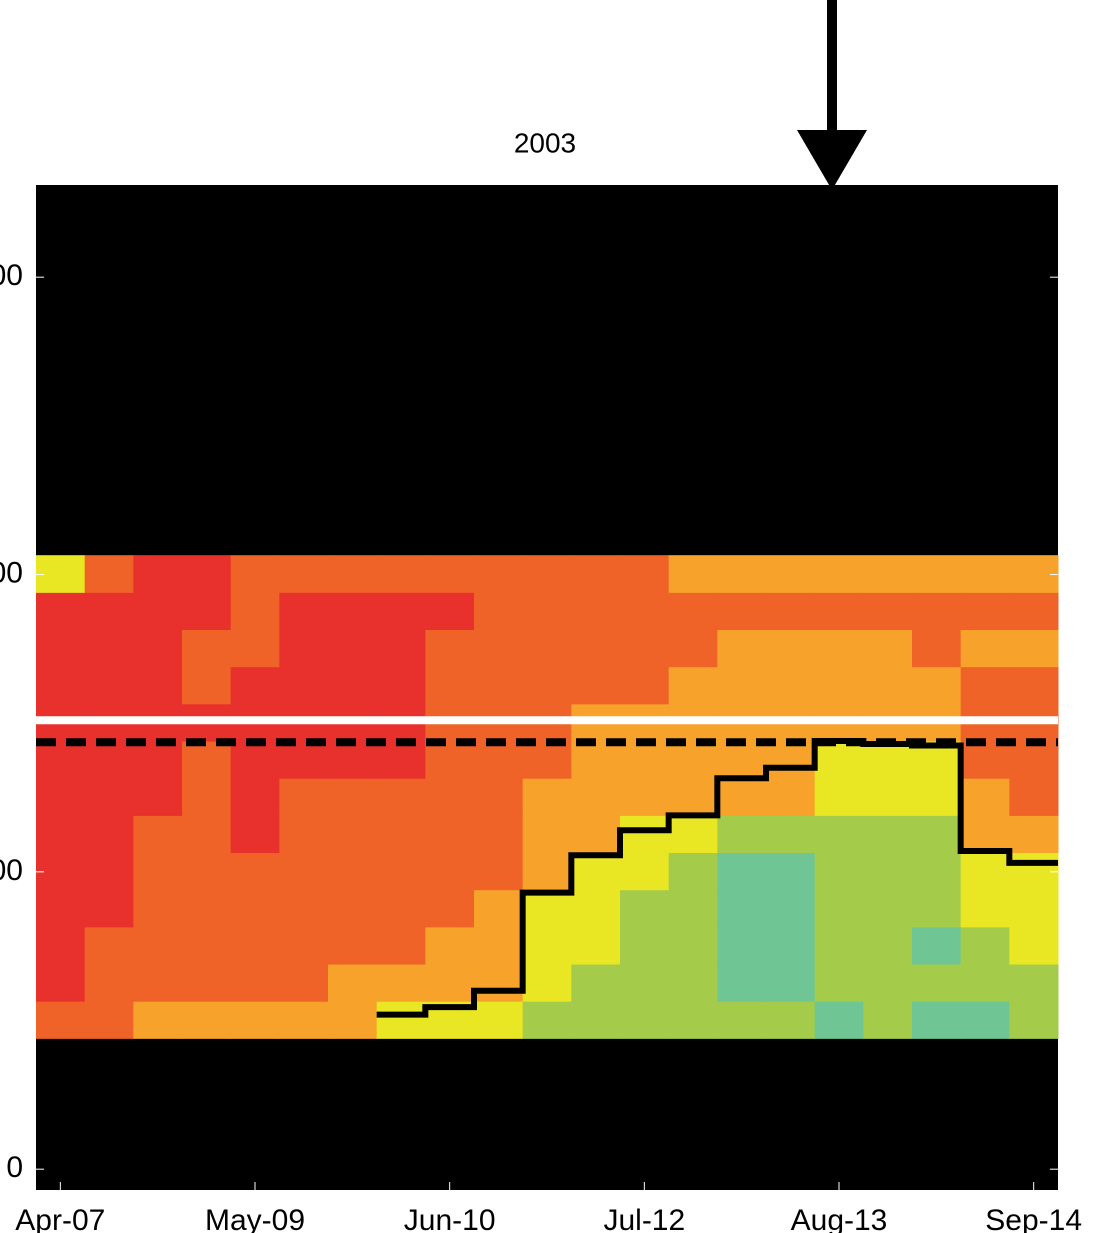 This screenshot has height=1233, width=1101. Describe the element at coordinates (839, 1218) in the screenshot. I see `x-tick-label: Aug-13` at that location.